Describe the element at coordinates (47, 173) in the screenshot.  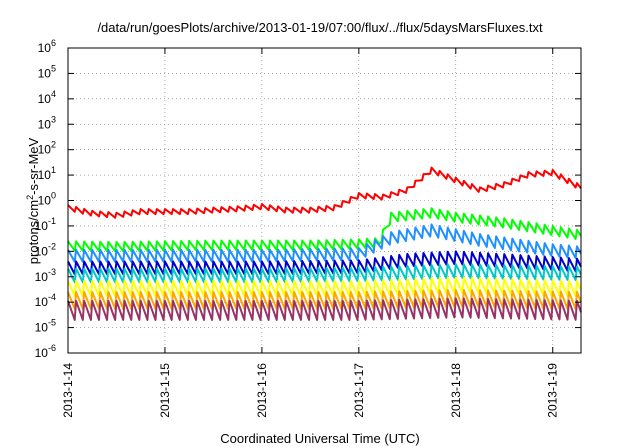
I see `y-tick-label: 10¹` at that location.